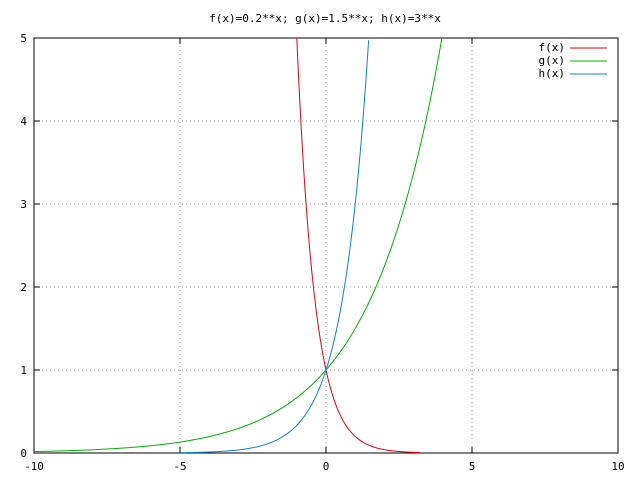 The width and height of the screenshot is (640, 480). What do you see at coordinates (23, 38) in the screenshot?
I see `y-tick-label: 5` at bounding box center [23, 38].